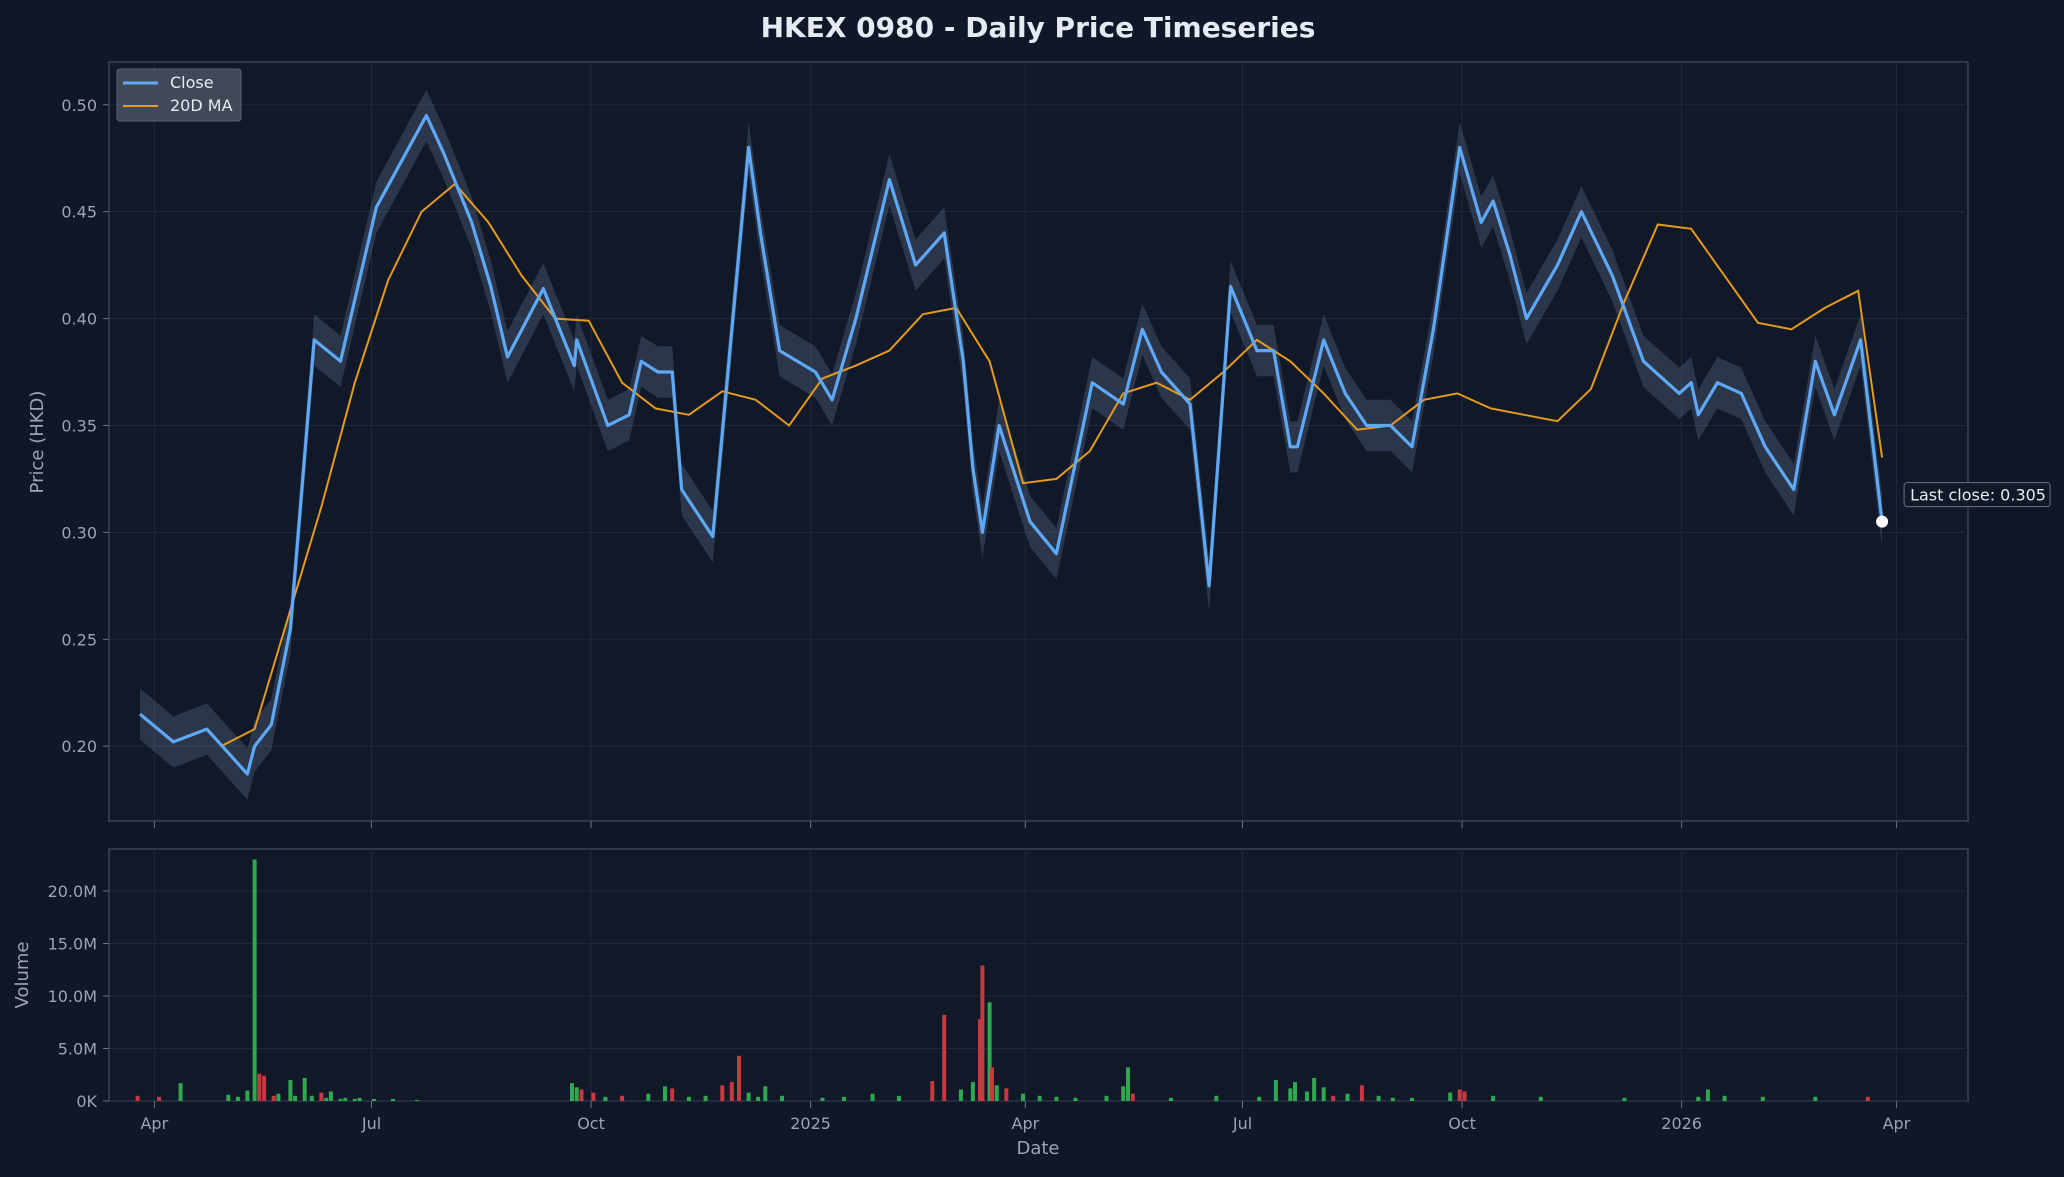  I want to click on legend-ma-label: 20D MA, so click(201, 105).